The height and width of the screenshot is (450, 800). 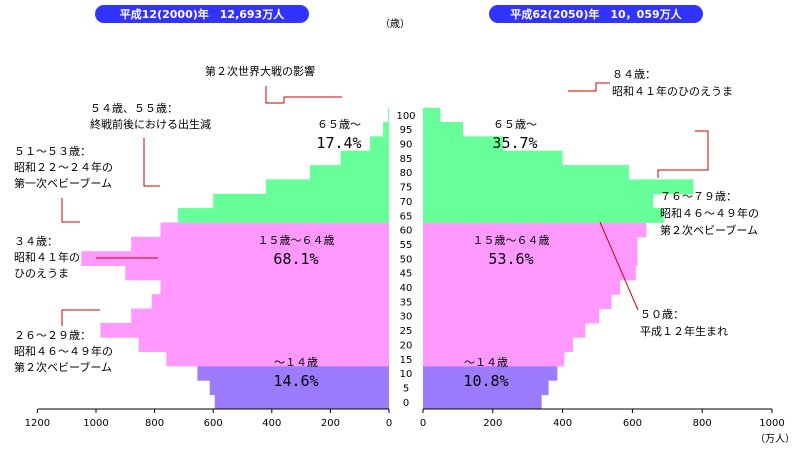 What do you see at coordinates (406, 159) in the screenshot?
I see `age-tick-85: 85` at bounding box center [406, 159].